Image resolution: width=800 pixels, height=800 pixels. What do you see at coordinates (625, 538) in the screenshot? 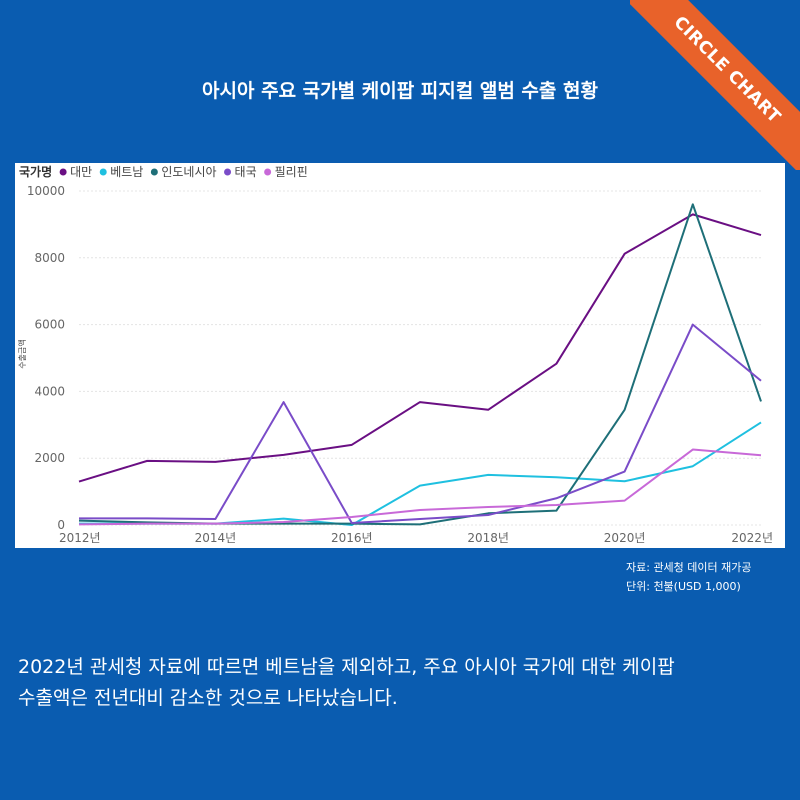
I see `x-tick-label: 2020년` at bounding box center [625, 538].